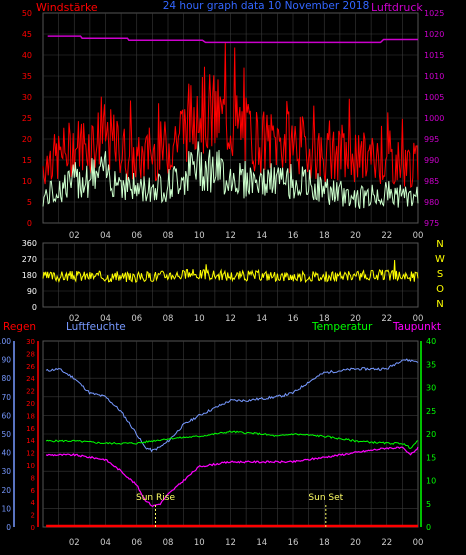 Image resolution: width=466 pixels, height=555 pixels. Describe the element at coordinates (431, 202) in the screenshot. I see `pressure-y-tick-label: 980` at that location.